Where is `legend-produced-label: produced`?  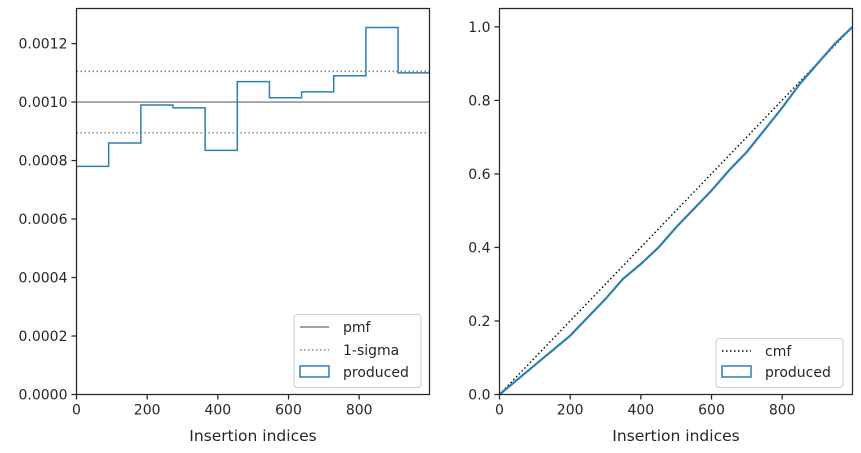 legend-produced-label: produced is located at coordinates (376, 373).